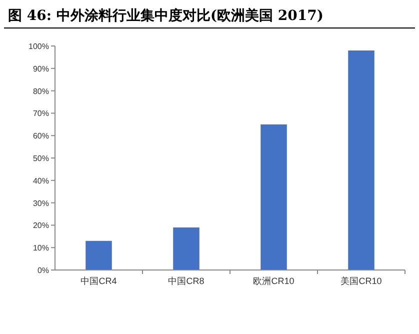 Image resolution: width=419 pixels, height=334 pixels. Describe the element at coordinates (40, 136) in the screenshot. I see `y-tick-label: 60%` at that location.